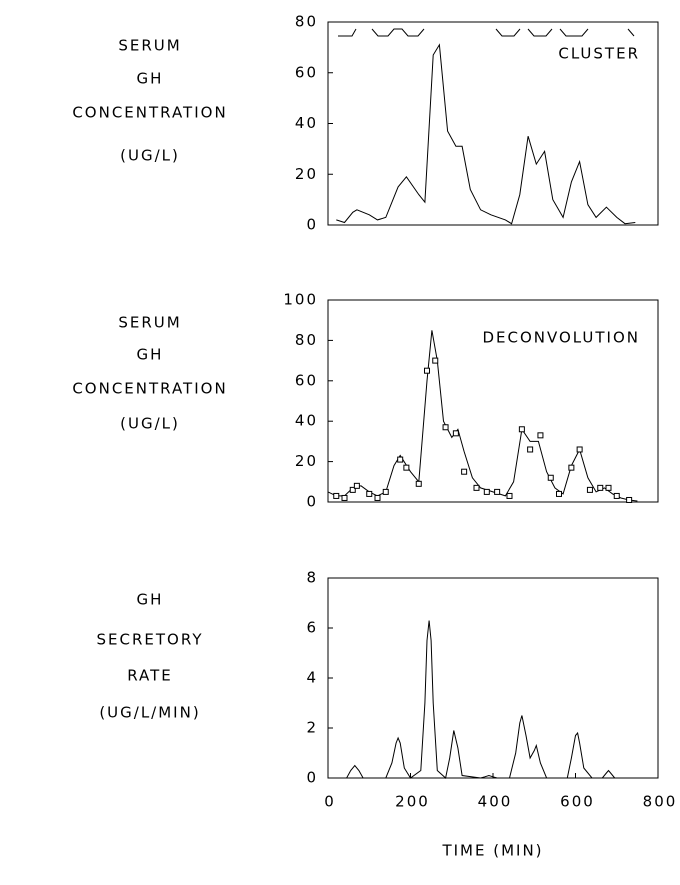  I want to click on y-axis-label: (UG/L/MIN), so click(149, 713).